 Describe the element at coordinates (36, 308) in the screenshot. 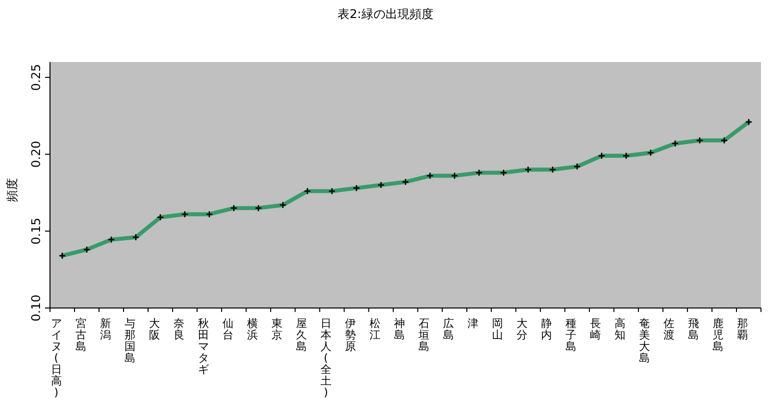

I see `y-tick-label: 0.10` at that location.